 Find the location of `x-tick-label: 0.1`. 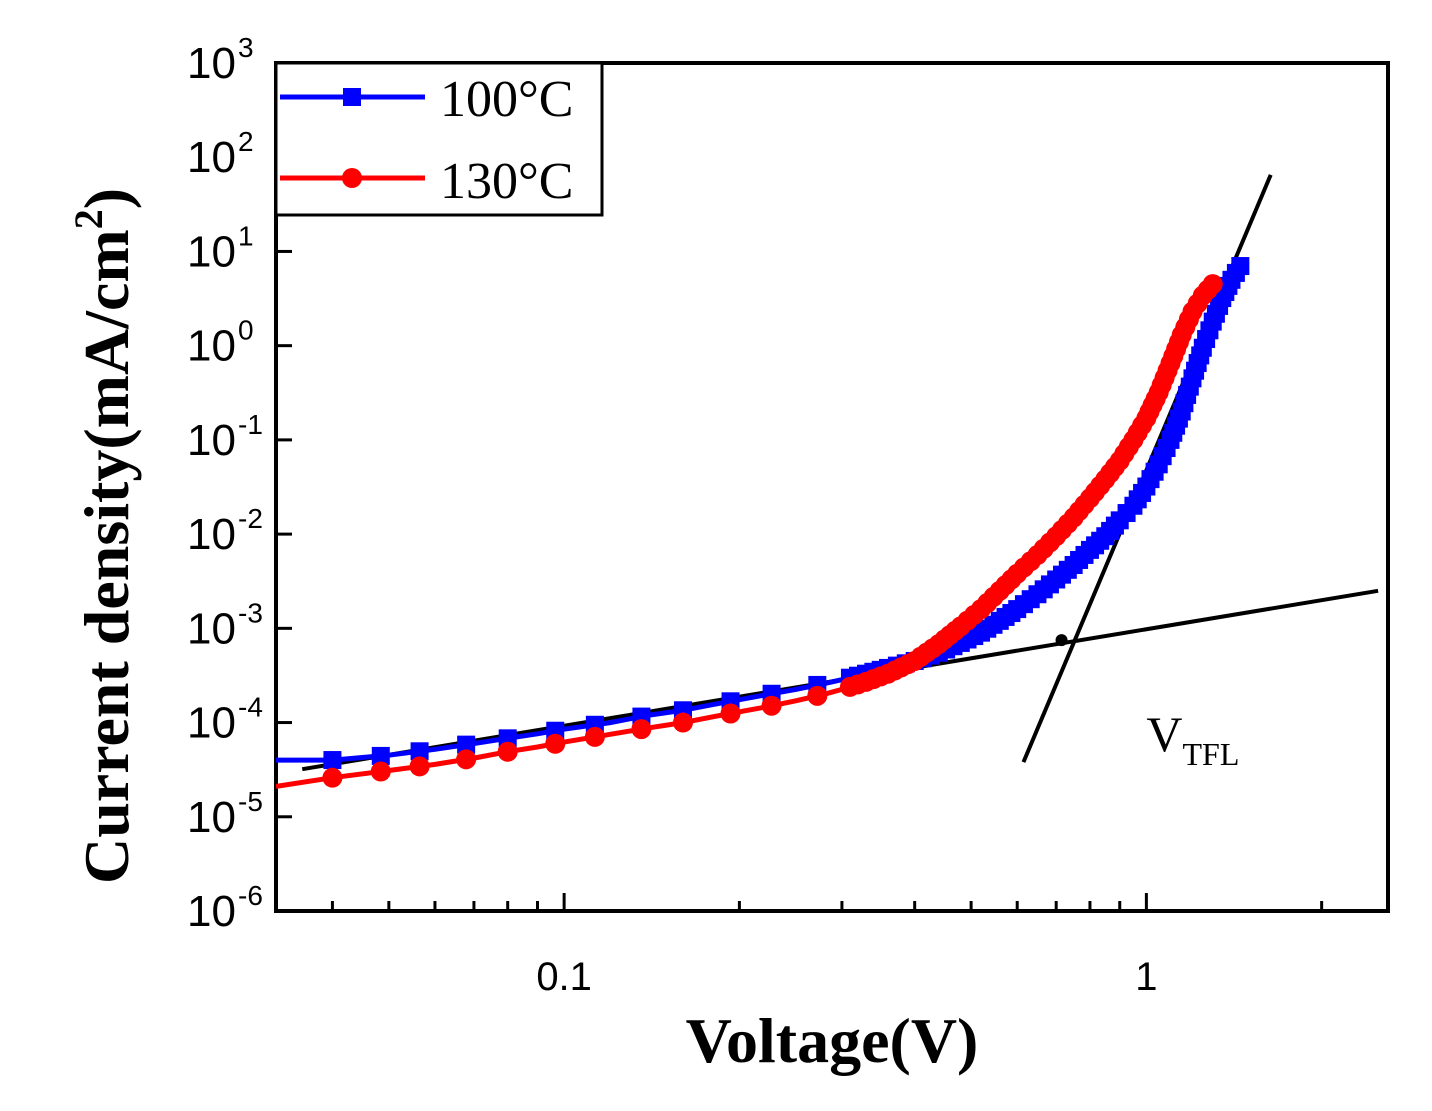

x-tick-label: 0.1 is located at coordinates (564, 977).